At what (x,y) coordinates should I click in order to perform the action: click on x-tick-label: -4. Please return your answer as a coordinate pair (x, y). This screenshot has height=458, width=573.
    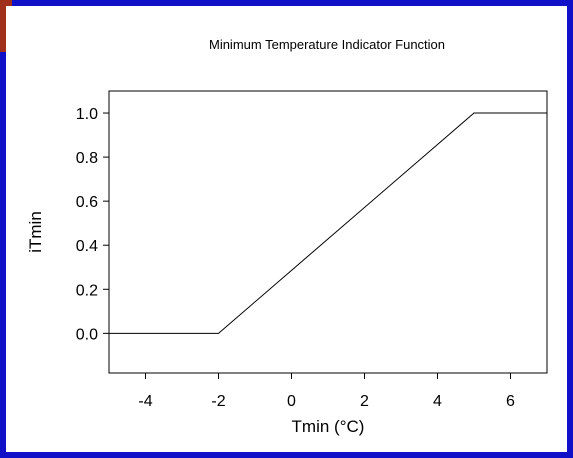
    Looking at the image, I should click on (145, 401).